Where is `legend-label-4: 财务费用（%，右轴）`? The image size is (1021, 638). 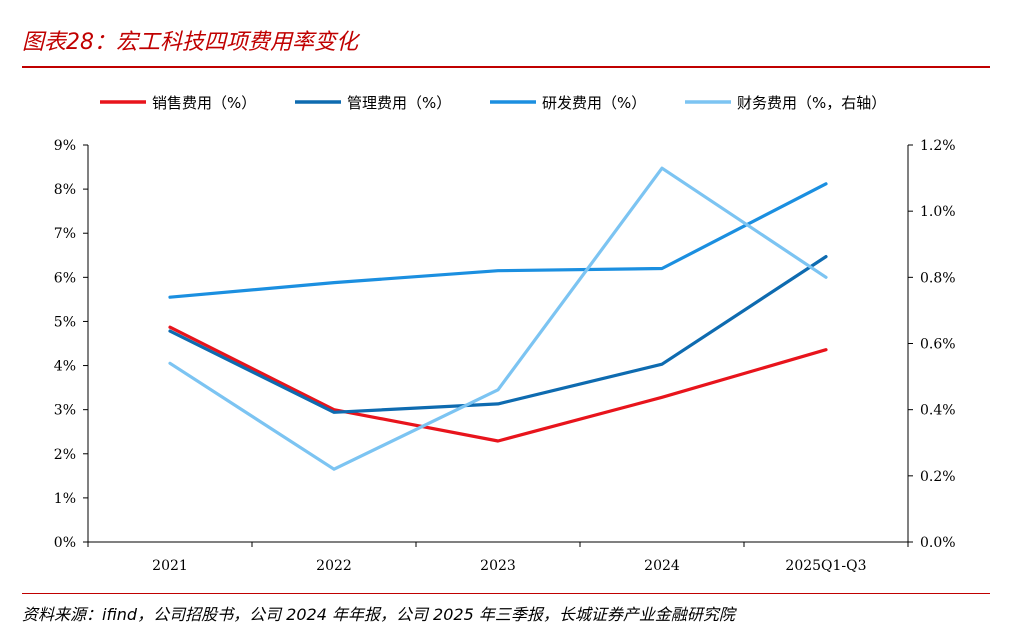 legend-label-4: 财务费用（%，右轴） is located at coordinates (811, 103).